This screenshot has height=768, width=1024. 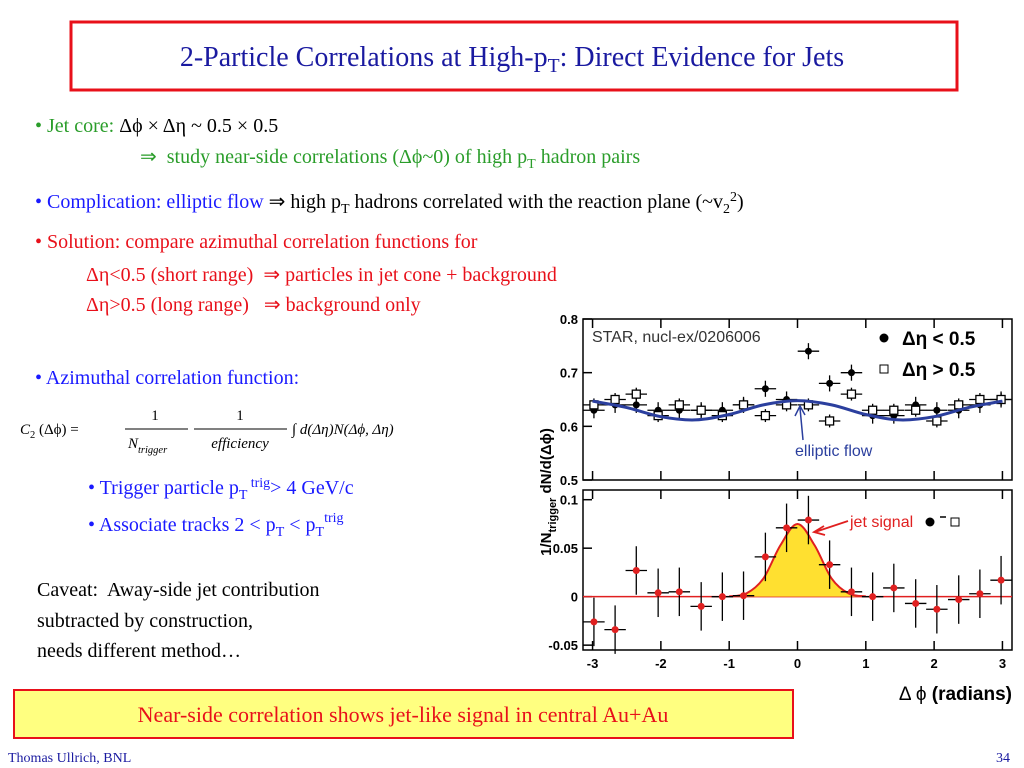 What do you see at coordinates (299, 525) in the screenshot?
I see `text: < p` at bounding box center [299, 525].